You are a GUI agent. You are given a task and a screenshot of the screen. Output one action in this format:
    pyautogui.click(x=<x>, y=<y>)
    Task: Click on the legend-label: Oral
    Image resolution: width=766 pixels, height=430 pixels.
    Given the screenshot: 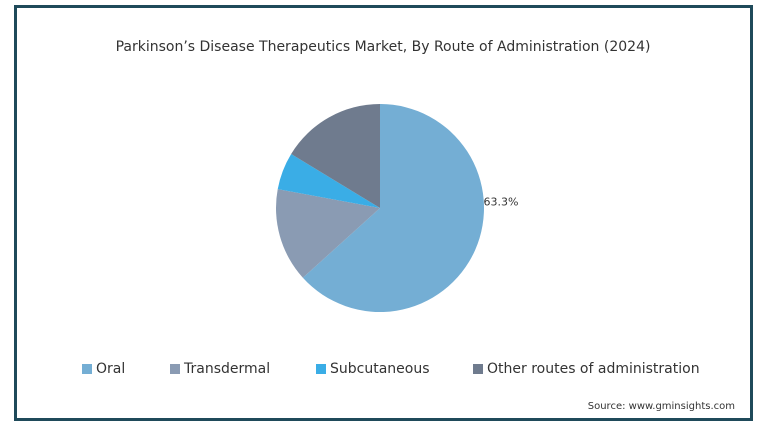 What is the action you would take?
    pyautogui.click(x=110, y=369)
    